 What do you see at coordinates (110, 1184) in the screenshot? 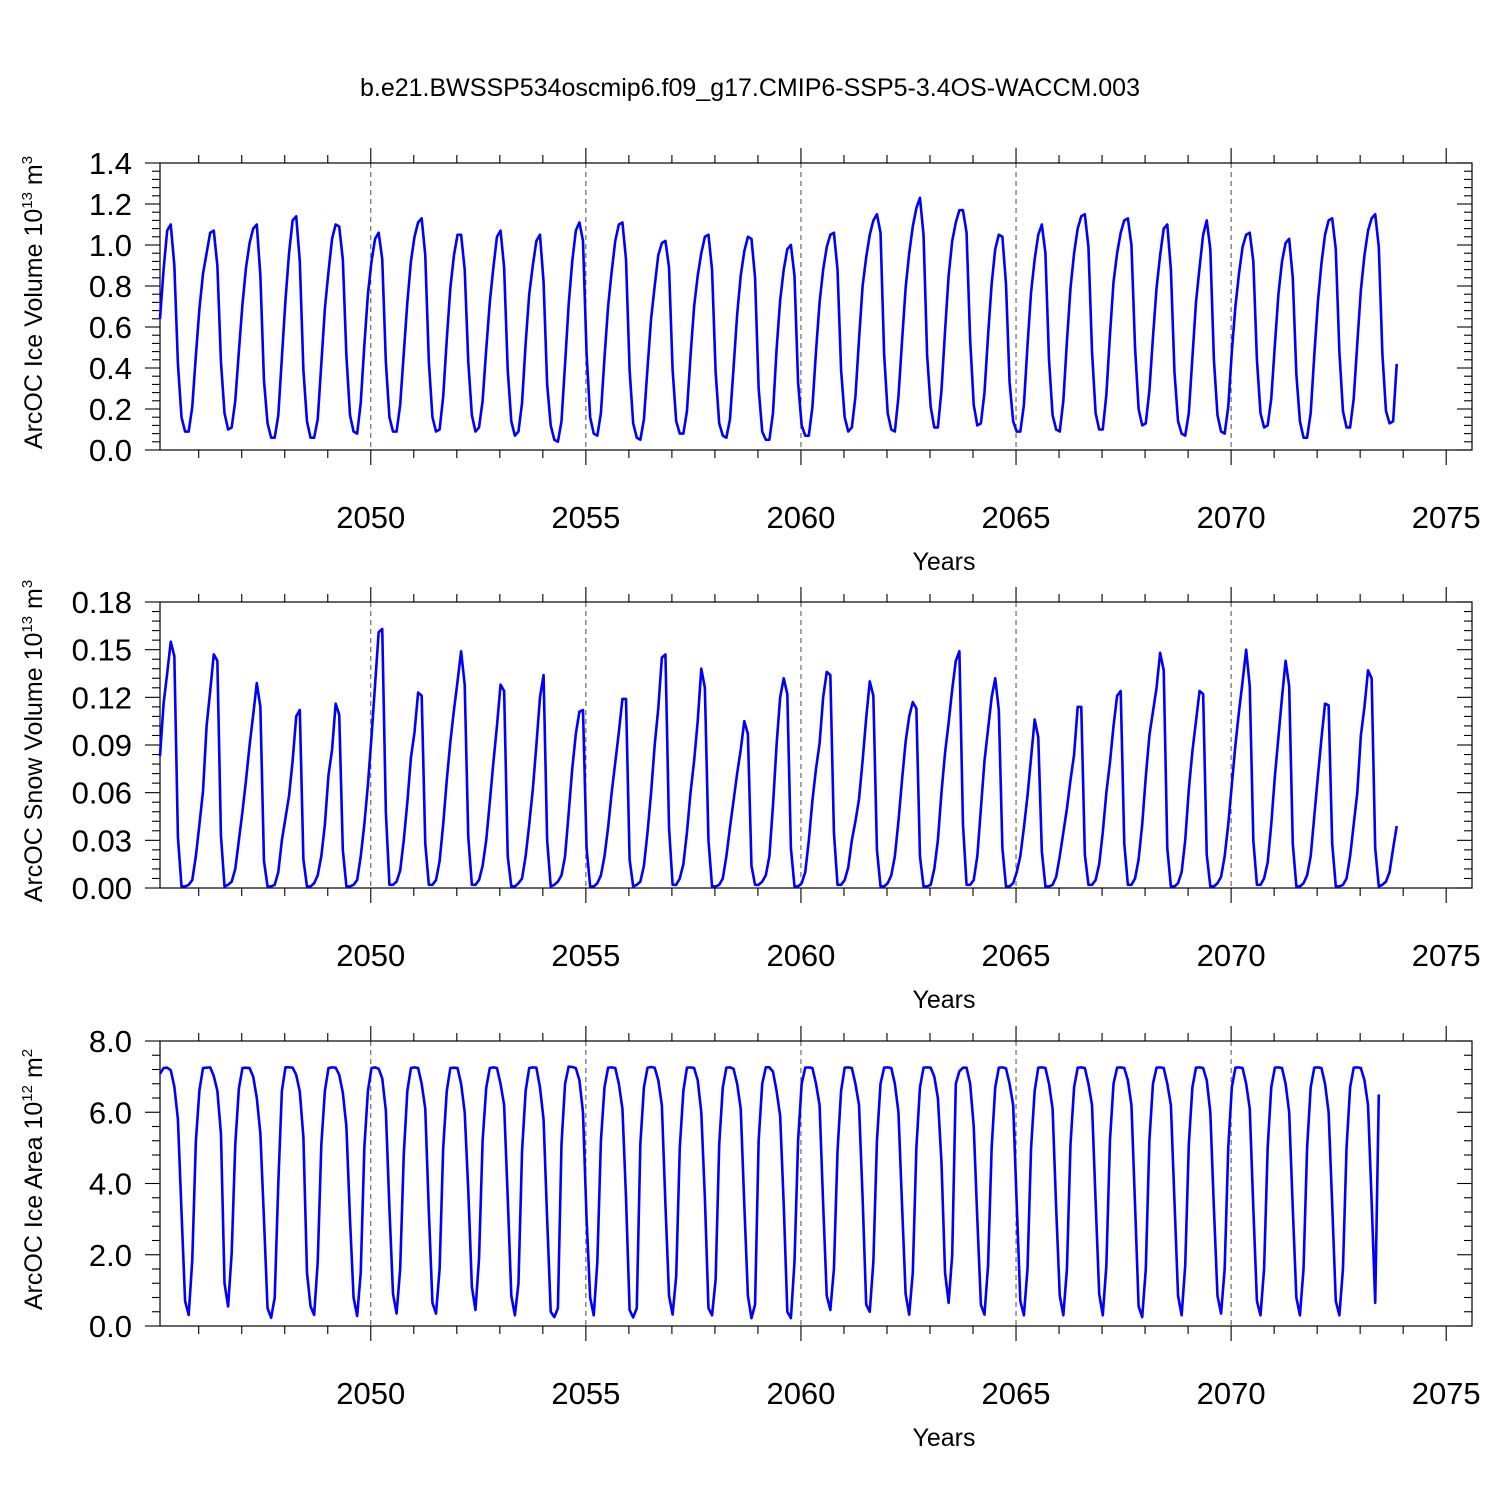
I see `y-tick-label: 4.0` at bounding box center [110, 1184].